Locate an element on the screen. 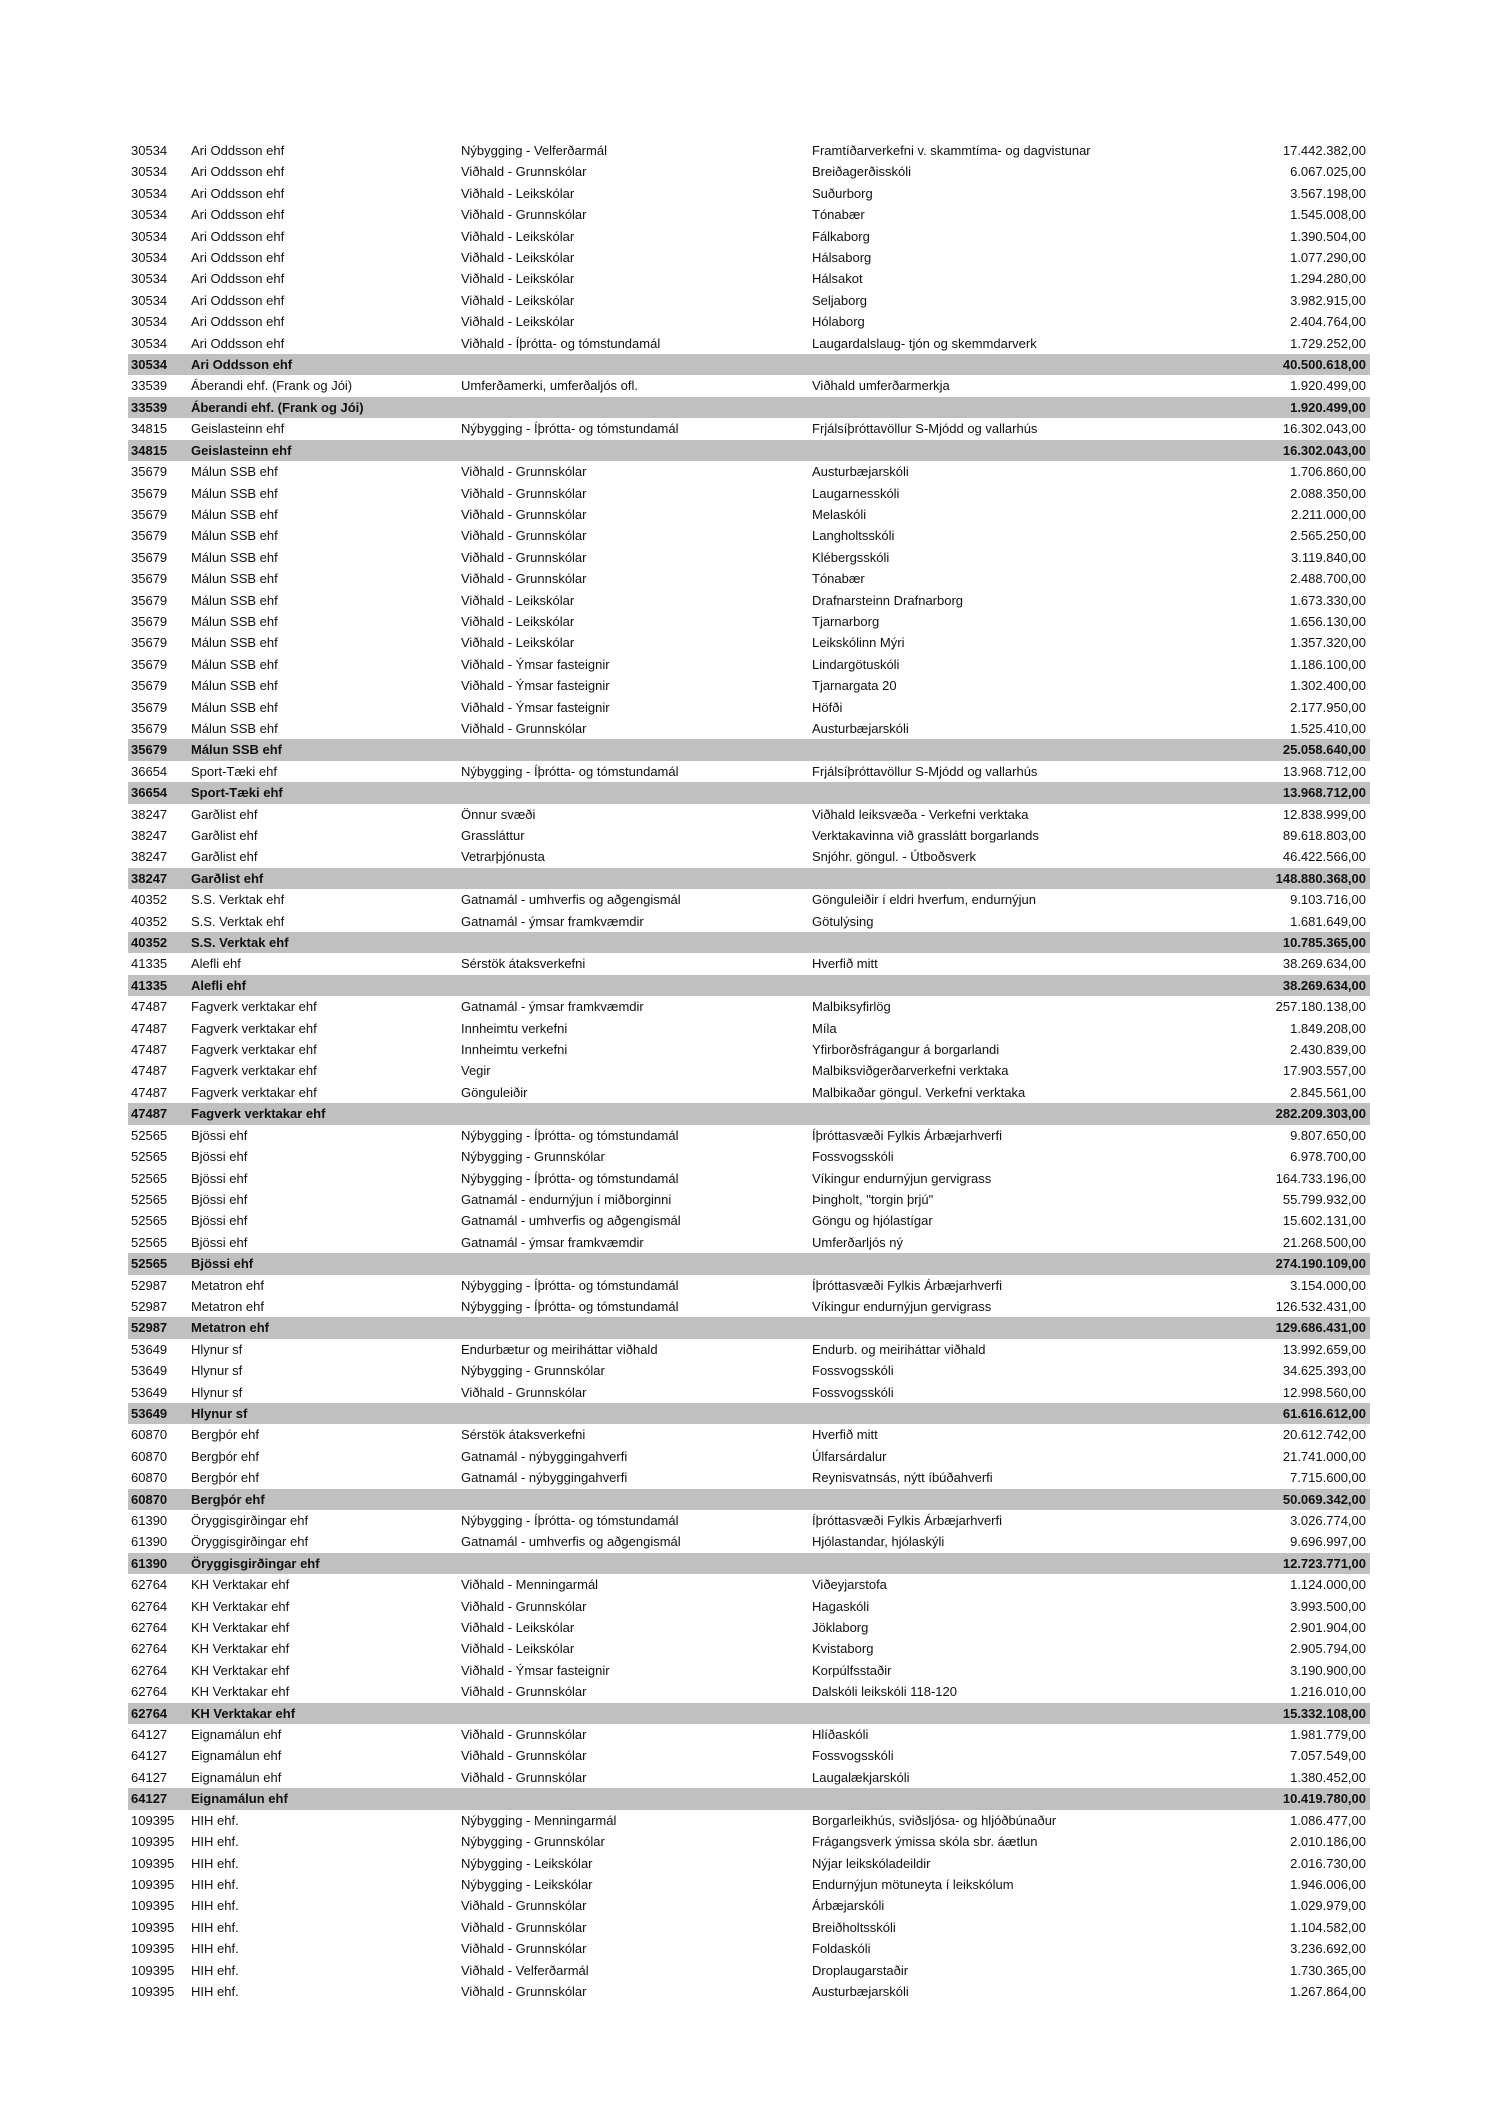  amount-cell: 46.422.566,00 is located at coordinates (1324, 857).